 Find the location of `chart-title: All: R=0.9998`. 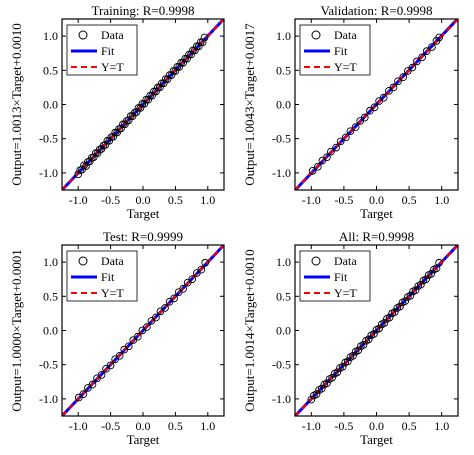

chart-title: All: R=0.9998 is located at coordinates (376, 236).